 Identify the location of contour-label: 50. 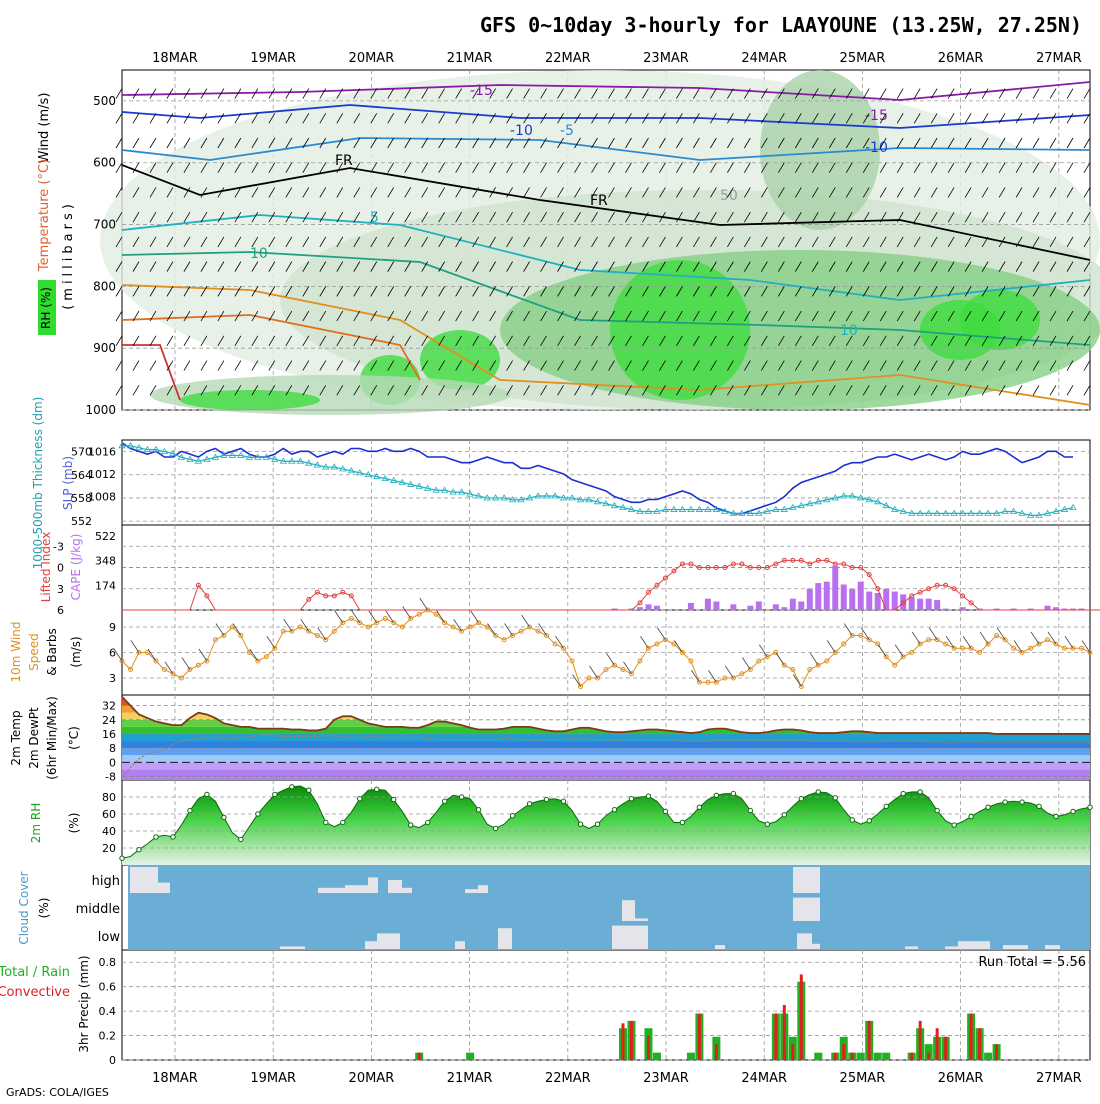
(729, 196).